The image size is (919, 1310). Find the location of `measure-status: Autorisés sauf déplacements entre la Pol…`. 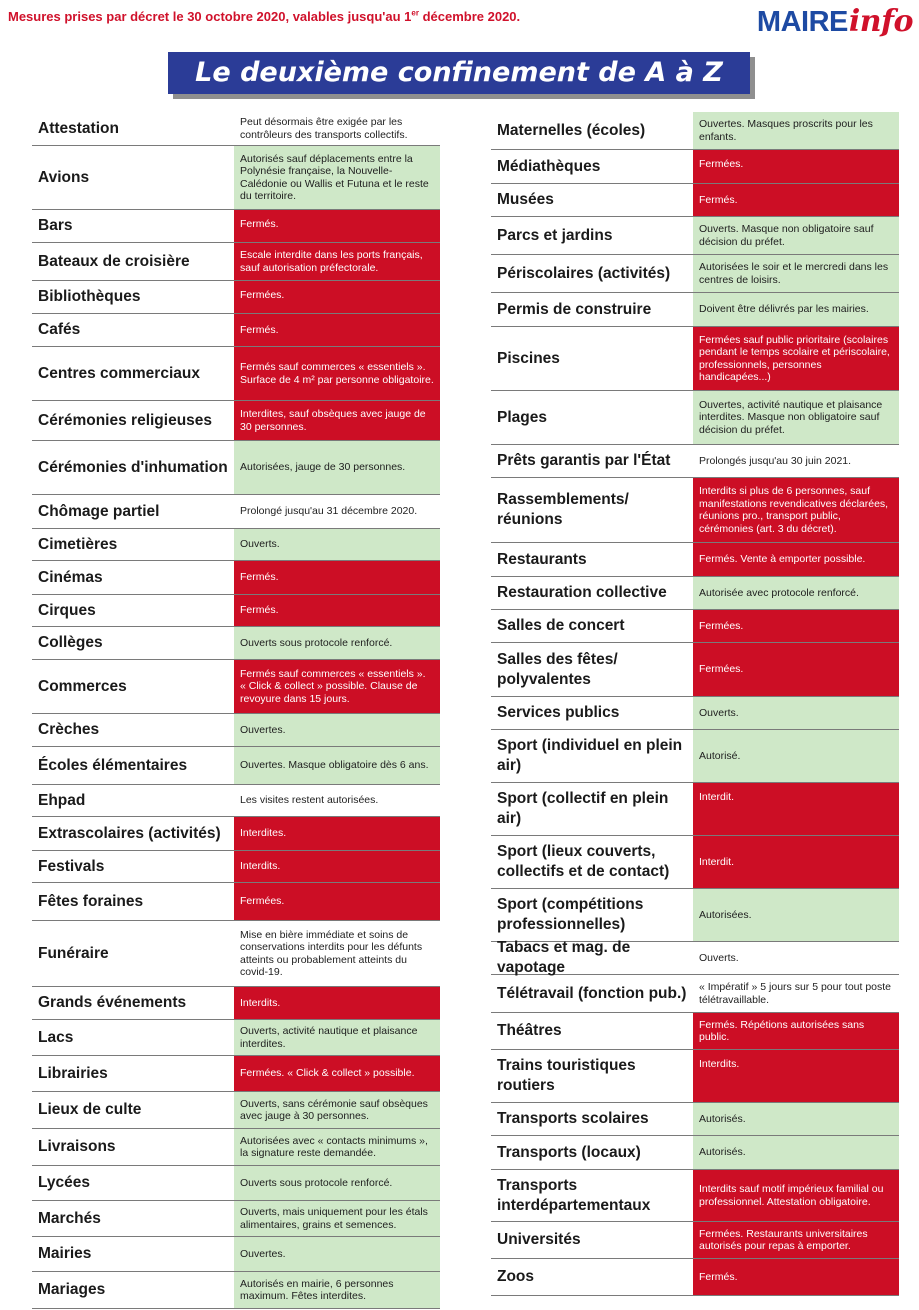

measure-status: Autorisés sauf déplacements entre la Pol… is located at coordinates (337, 177).